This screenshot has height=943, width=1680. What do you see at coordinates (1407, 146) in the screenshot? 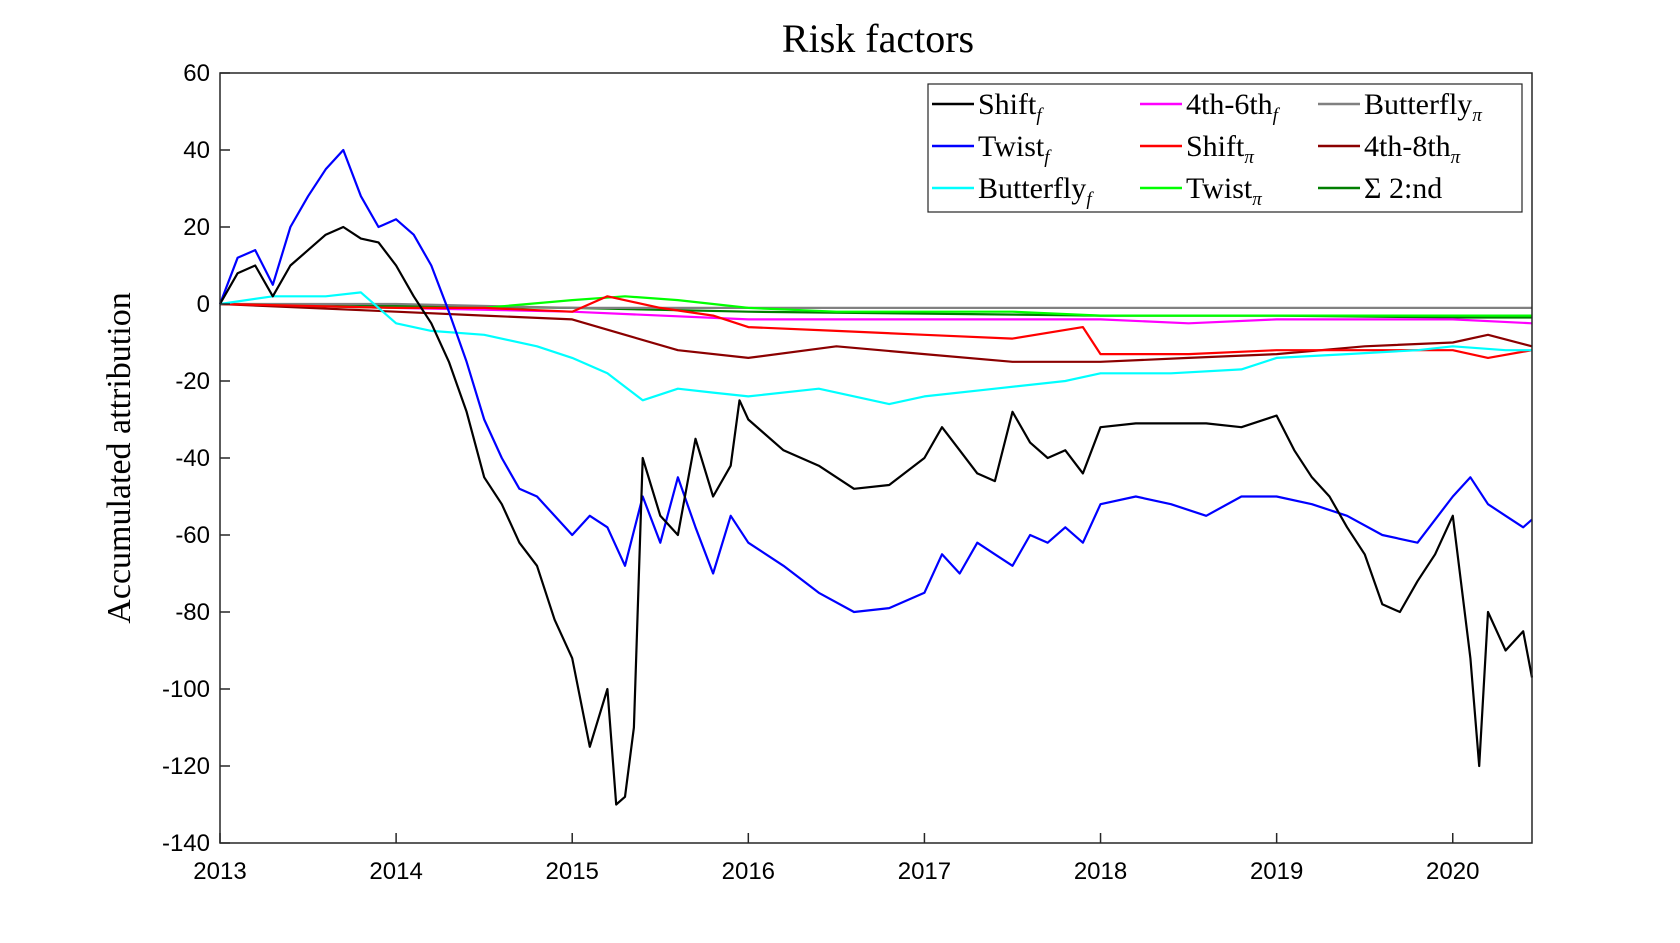
I see `legend-name: 4th-8th` at bounding box center [1407, 146].